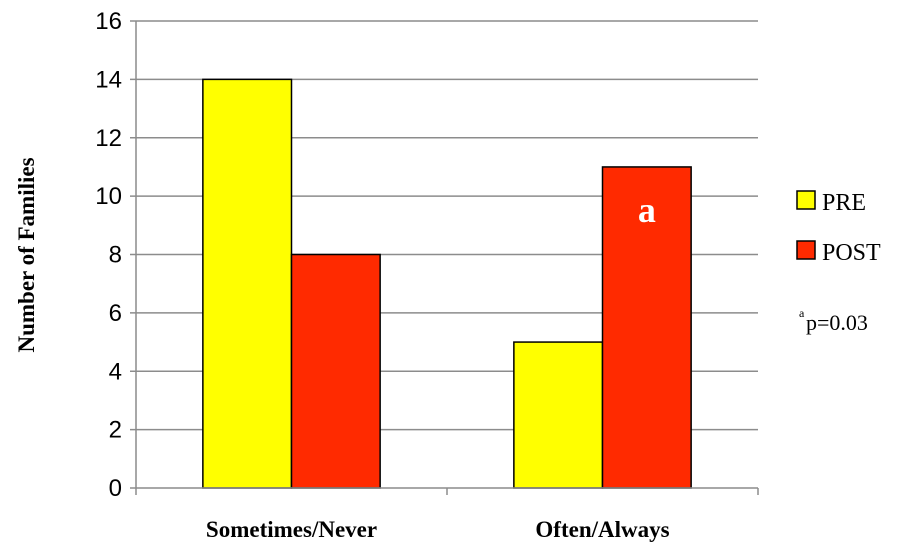 Image resolution: width=912 pixels, height=546 pixels. I want to click on y-axis-label: Number of Families, so click(26, 254).